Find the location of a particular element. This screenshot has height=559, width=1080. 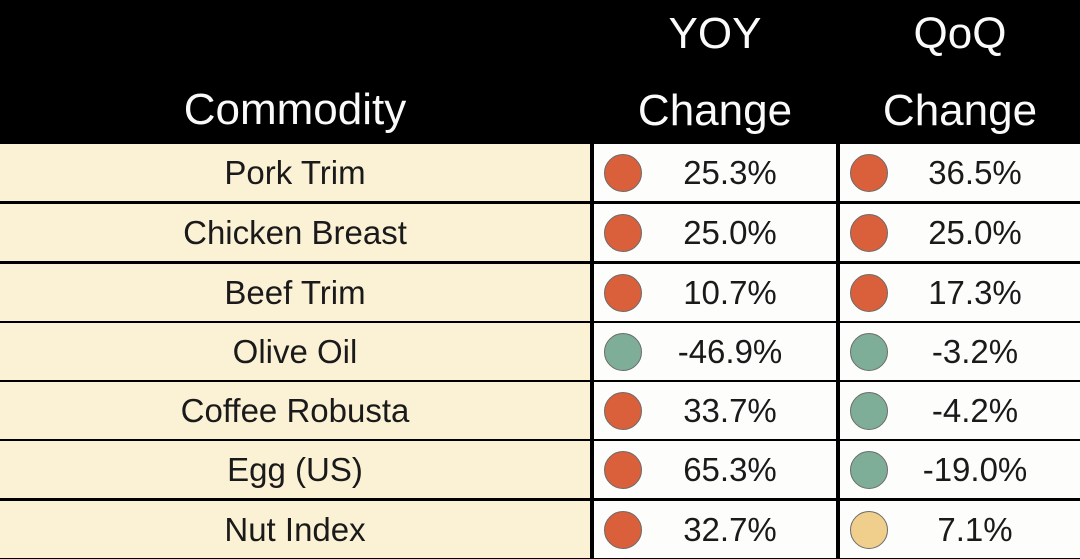

table-row: Olive Oil -46.9% -3.2% is located at coordinates (540, 351).